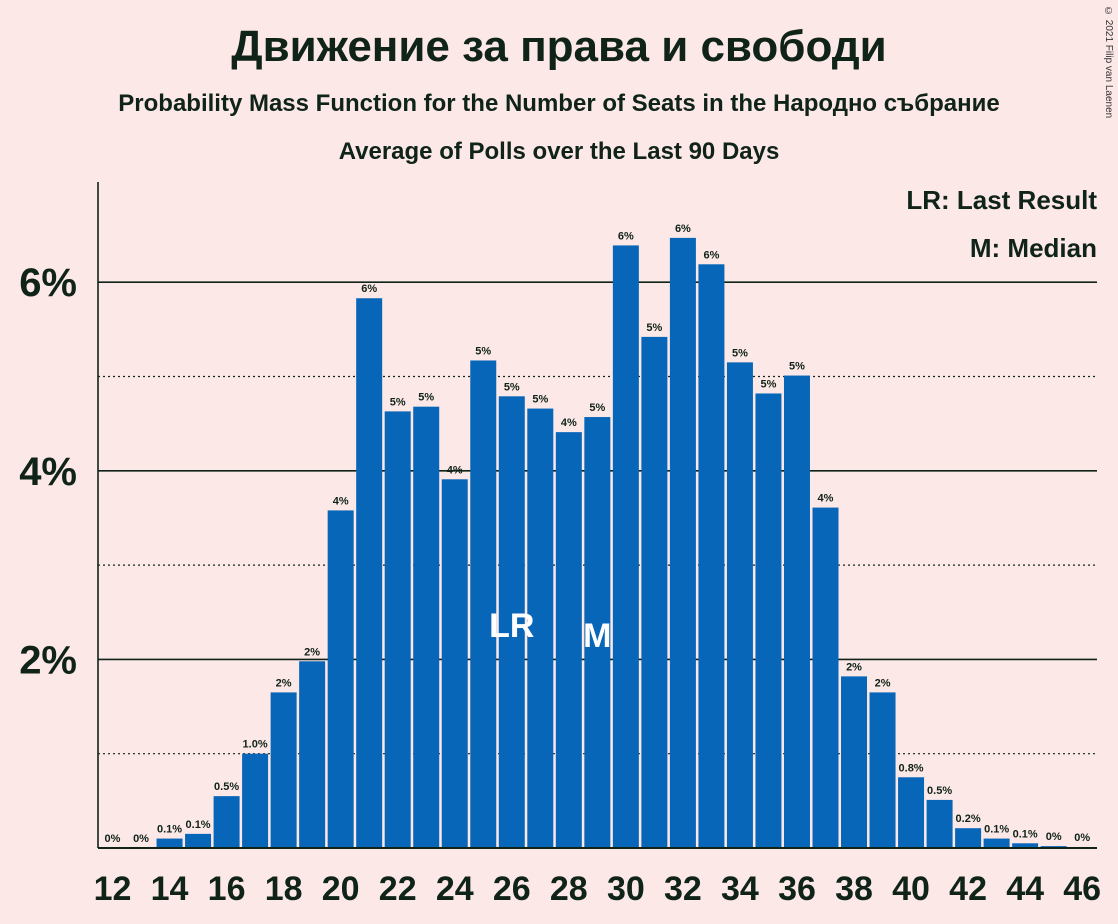  What do you see at coordinates (284, 889) in the screenshot?
I see `x-tick-label: 18` at bounding box center [284, 889].